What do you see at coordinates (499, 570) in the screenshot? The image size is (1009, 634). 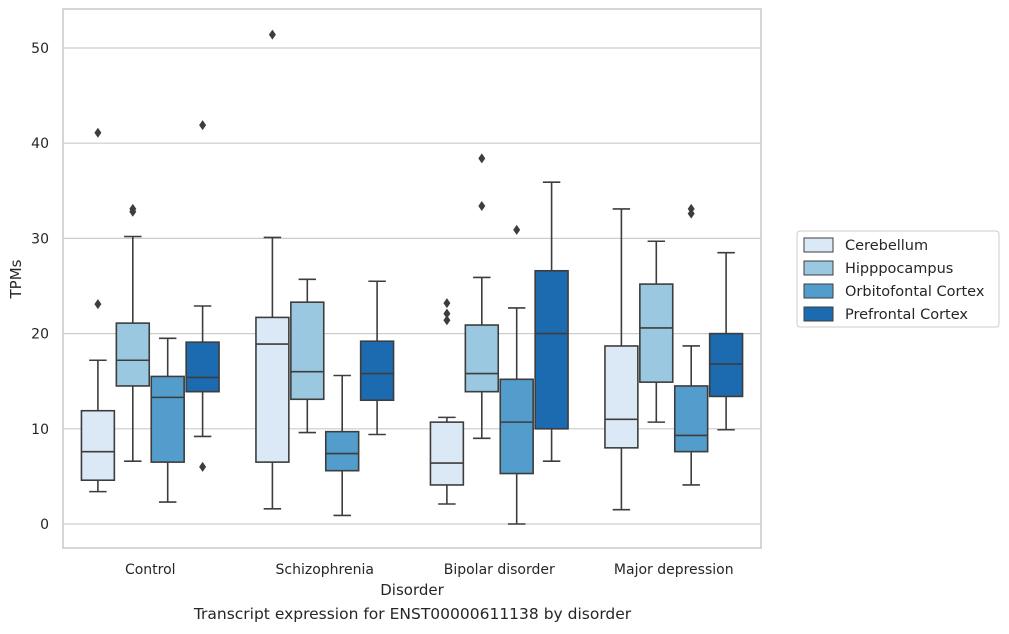 I see `x-tick-label: Bipolar disorder` at bounding box center [499, 570].